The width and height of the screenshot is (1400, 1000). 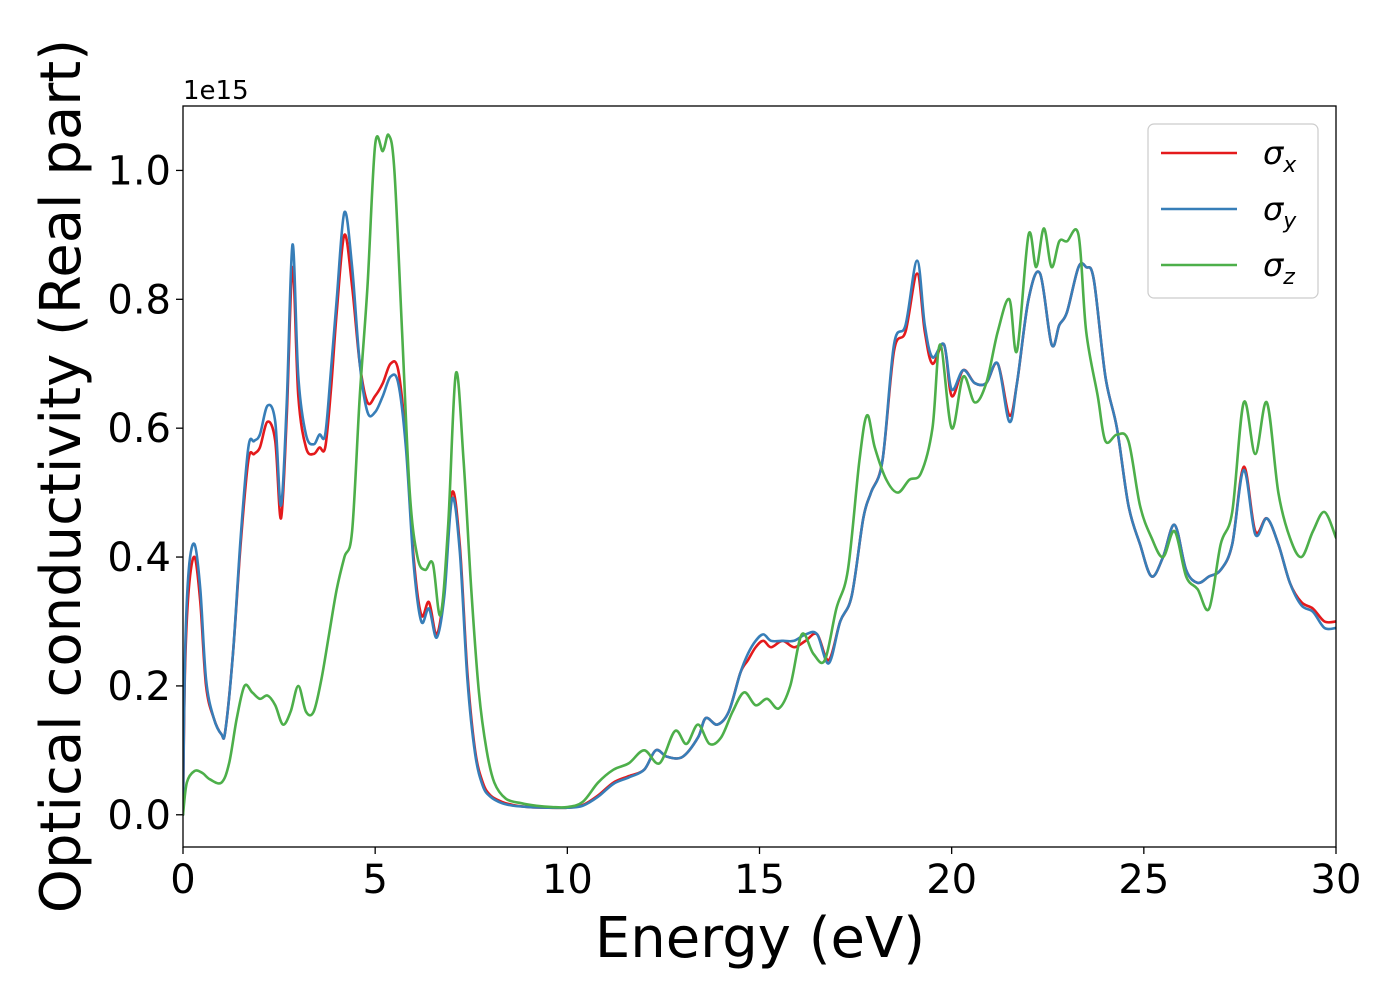 What do you see at coordinates (139, 300) in the screenshot?
I see `y-tick-label: 0.8` at bounding box center [139, 300].